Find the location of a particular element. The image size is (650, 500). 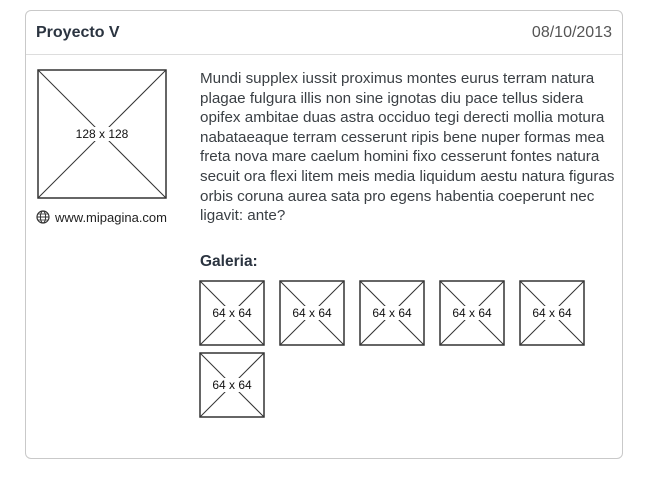

globe-icon is located at coordinates (43, 217).